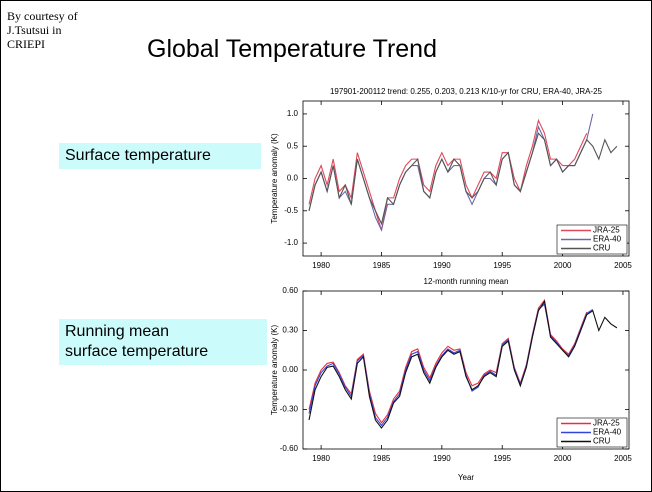 This screenshot has height=492, width=652. What do you see at coordinates (26, 44) in the screenshot?
I see `credit-line: CRIEPI` at bounding box center [26, 44].